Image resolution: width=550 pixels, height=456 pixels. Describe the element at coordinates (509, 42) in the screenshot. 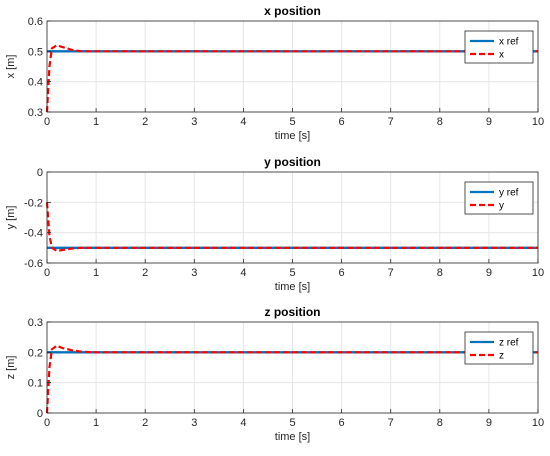

I see `legend-label: x ref` at that location.